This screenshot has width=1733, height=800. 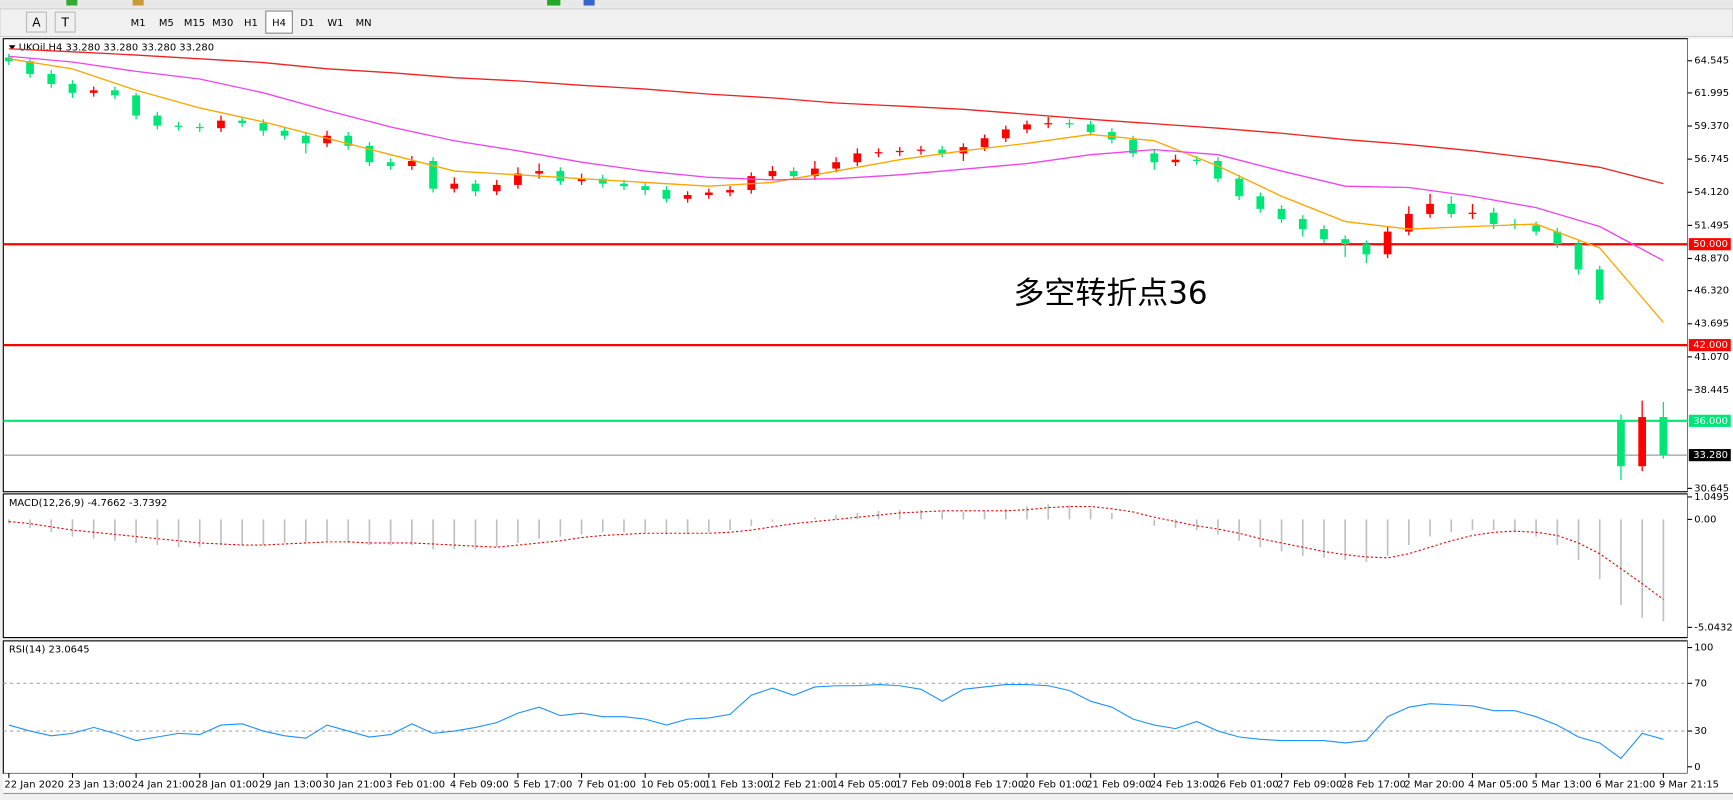 What do you see at coordinates (12, 47) in the screenshot?
I see `dropdown-arrow` at bounding box center [12, 47].